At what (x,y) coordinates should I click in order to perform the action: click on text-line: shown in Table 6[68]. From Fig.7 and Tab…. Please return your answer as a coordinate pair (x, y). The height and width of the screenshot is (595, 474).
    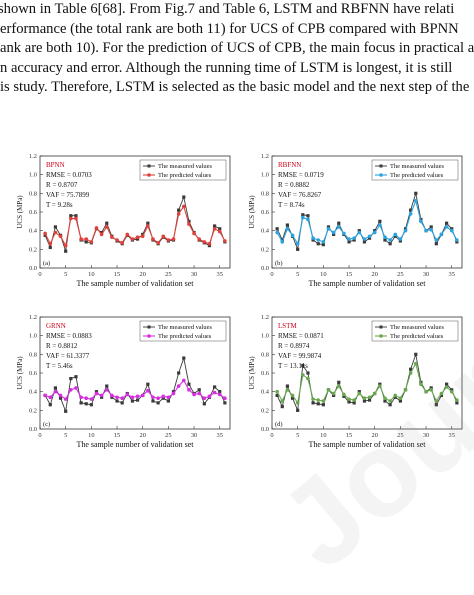
    Looking at the image, I should click on (227, 9).